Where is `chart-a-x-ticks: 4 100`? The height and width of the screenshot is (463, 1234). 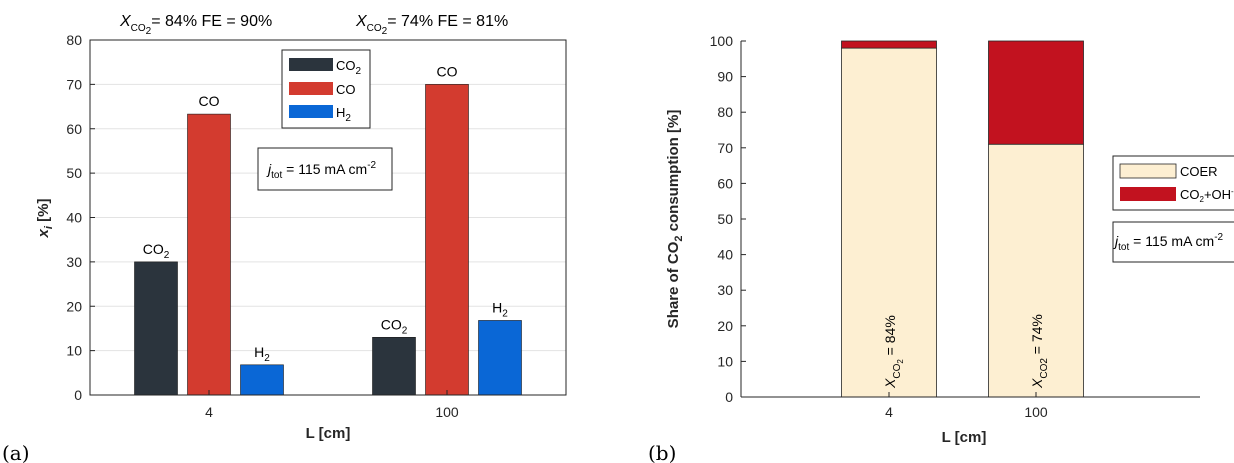
chart-a-x-ticks: 4 100 is located at coordinates (332, 405).